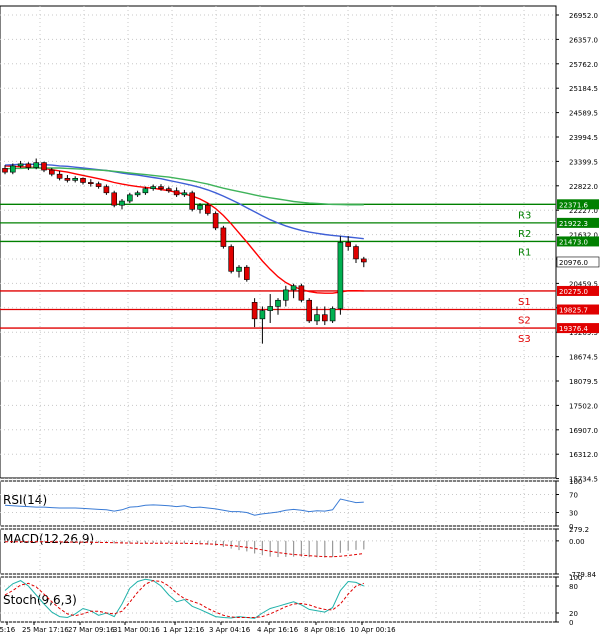  Describe the element at coordinates (573, 329) in the screenshot. I see `level-value-label: 19376.4` at that location.